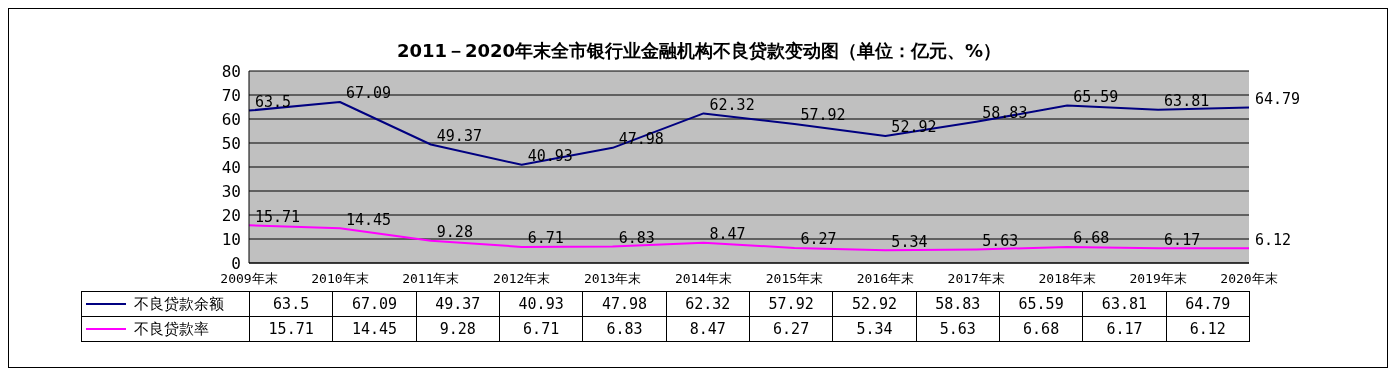 This screenshot has height=378, width=1398. What do you see at coordinates (909, 241) in the screenshot?
I see `annotation: 5.34` at bounding box center [909, 241].